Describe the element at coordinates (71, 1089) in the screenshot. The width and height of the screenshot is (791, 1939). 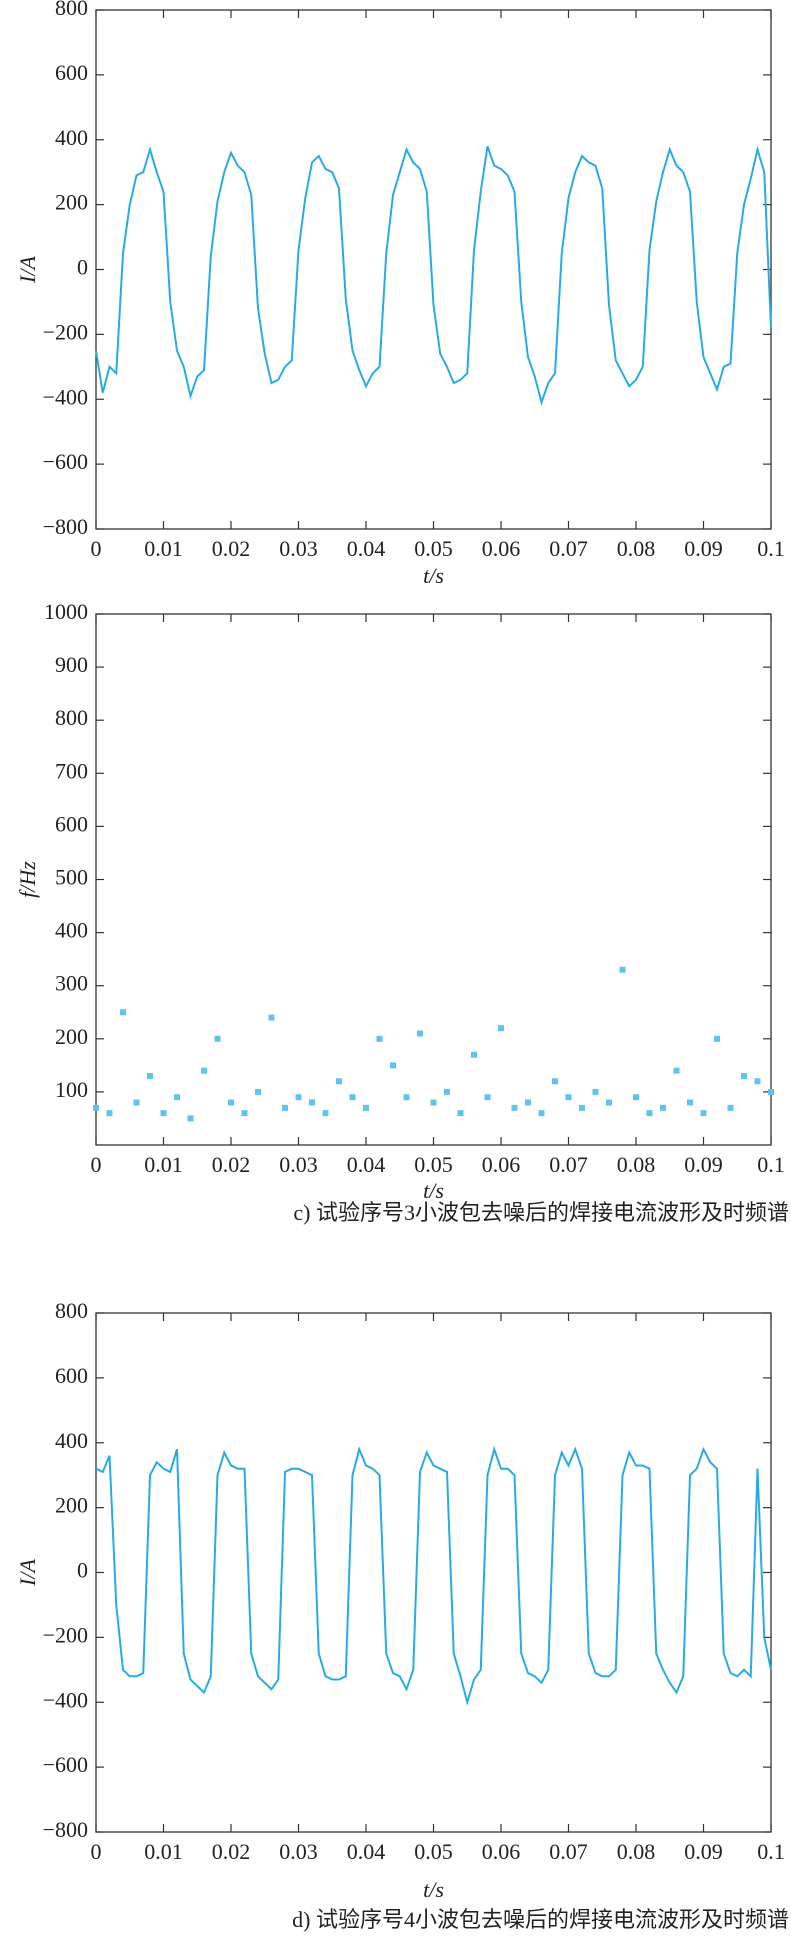
I see `y-tick-label: 100` at that location.